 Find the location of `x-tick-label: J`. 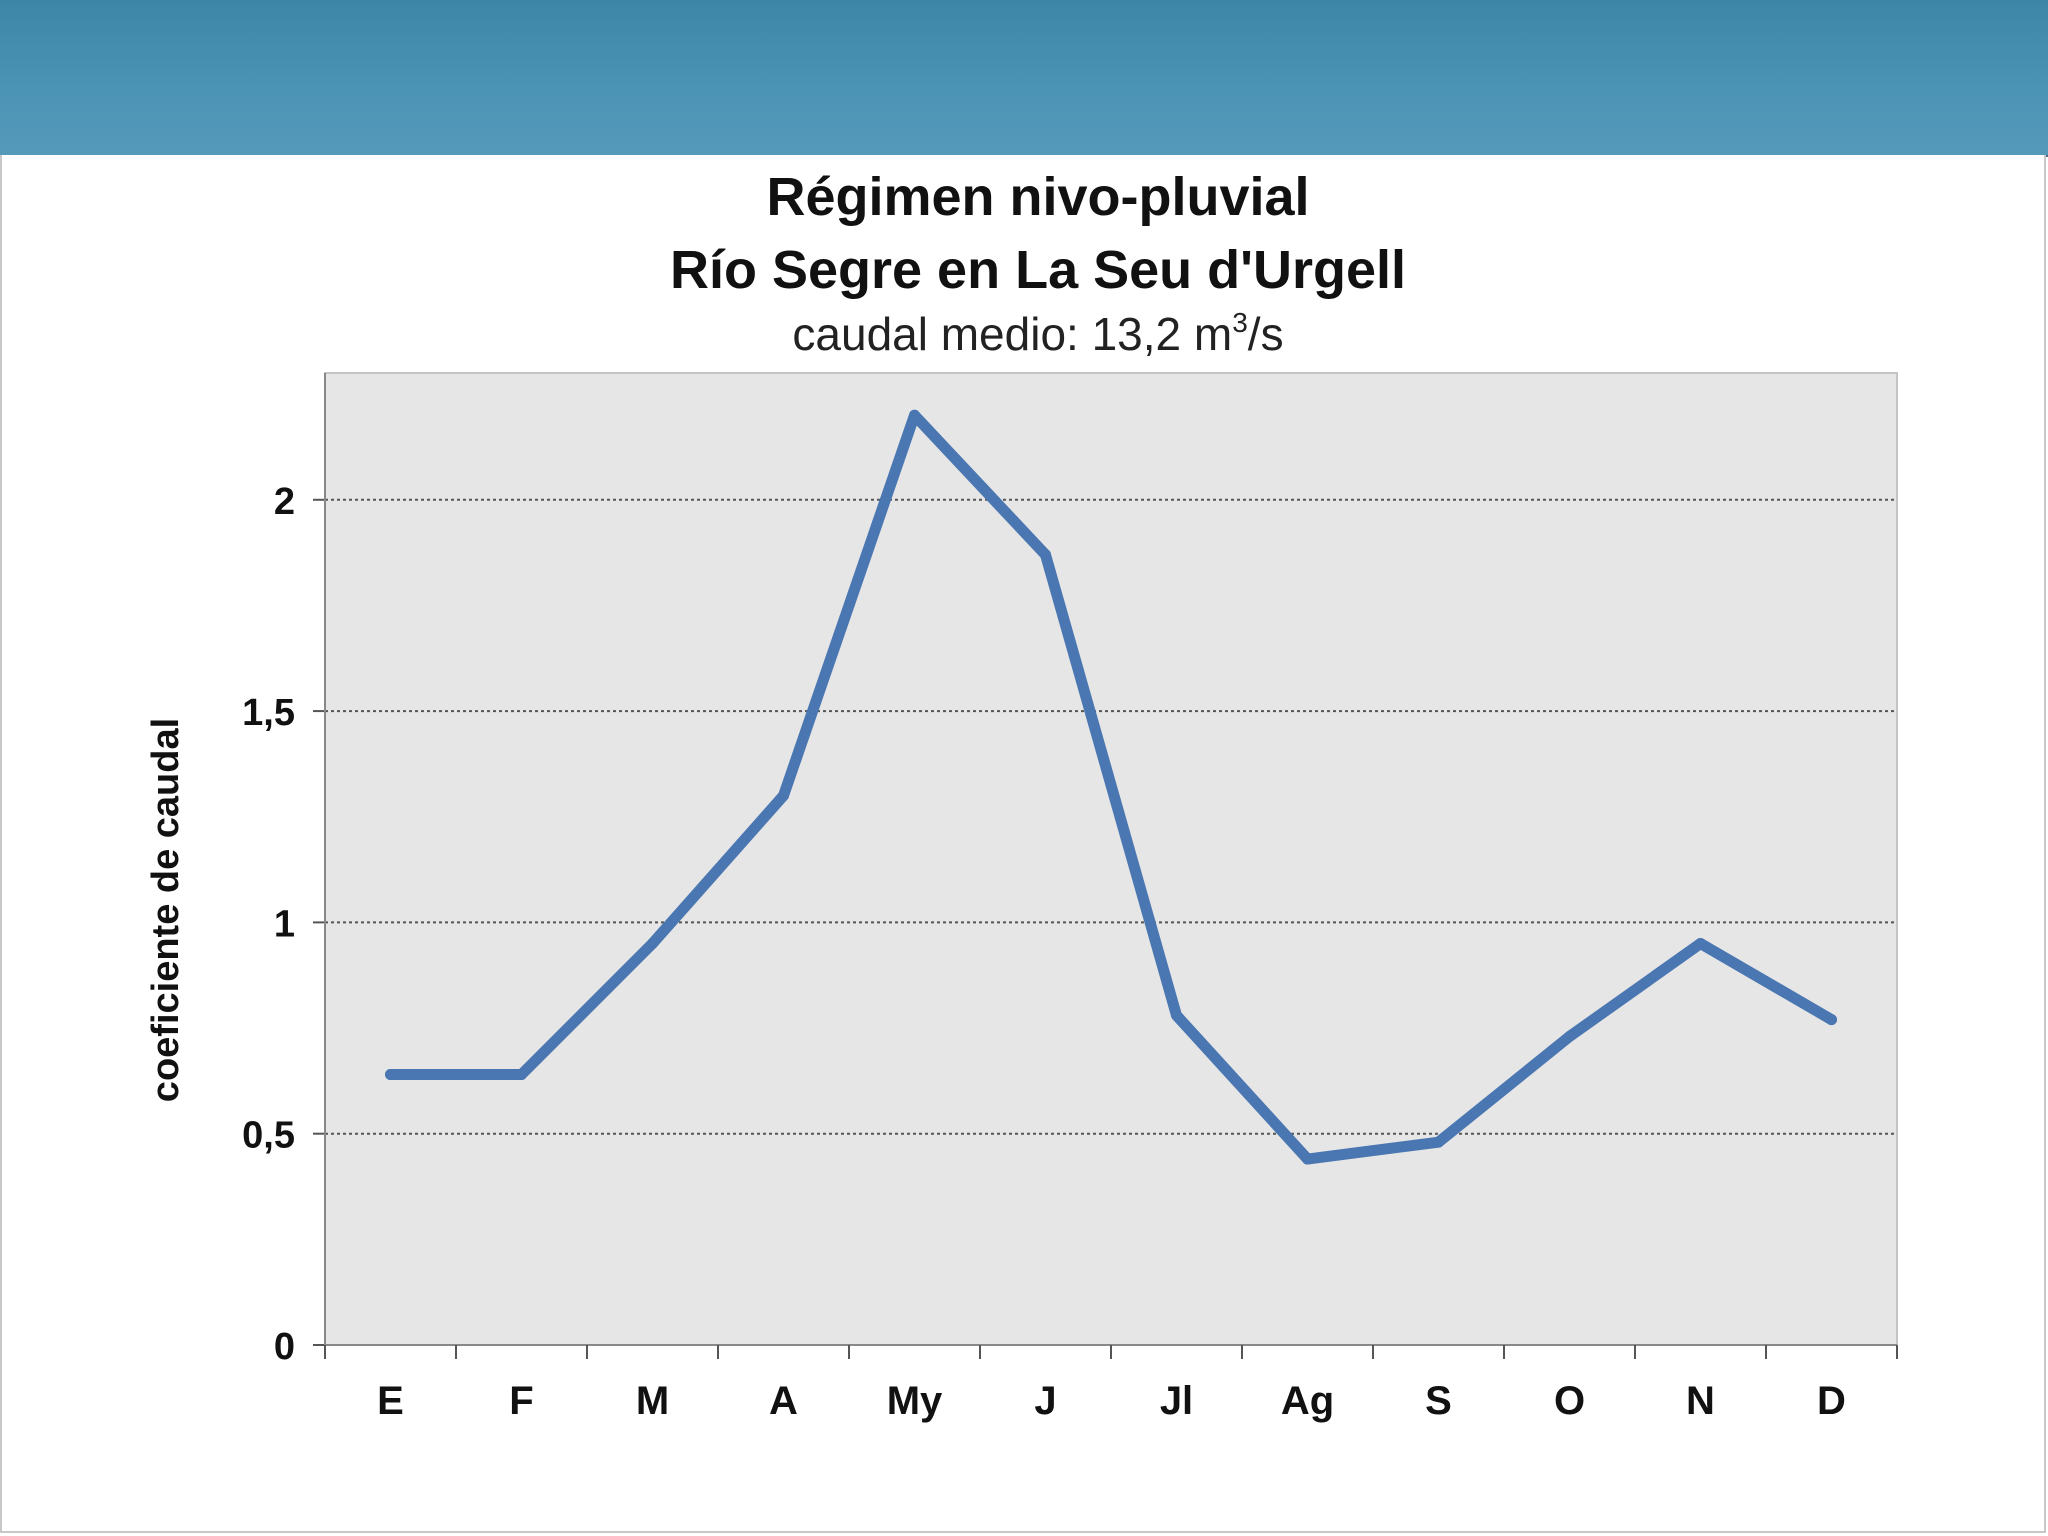

x-tick-label: J is located at coordinates (1045, 1401).